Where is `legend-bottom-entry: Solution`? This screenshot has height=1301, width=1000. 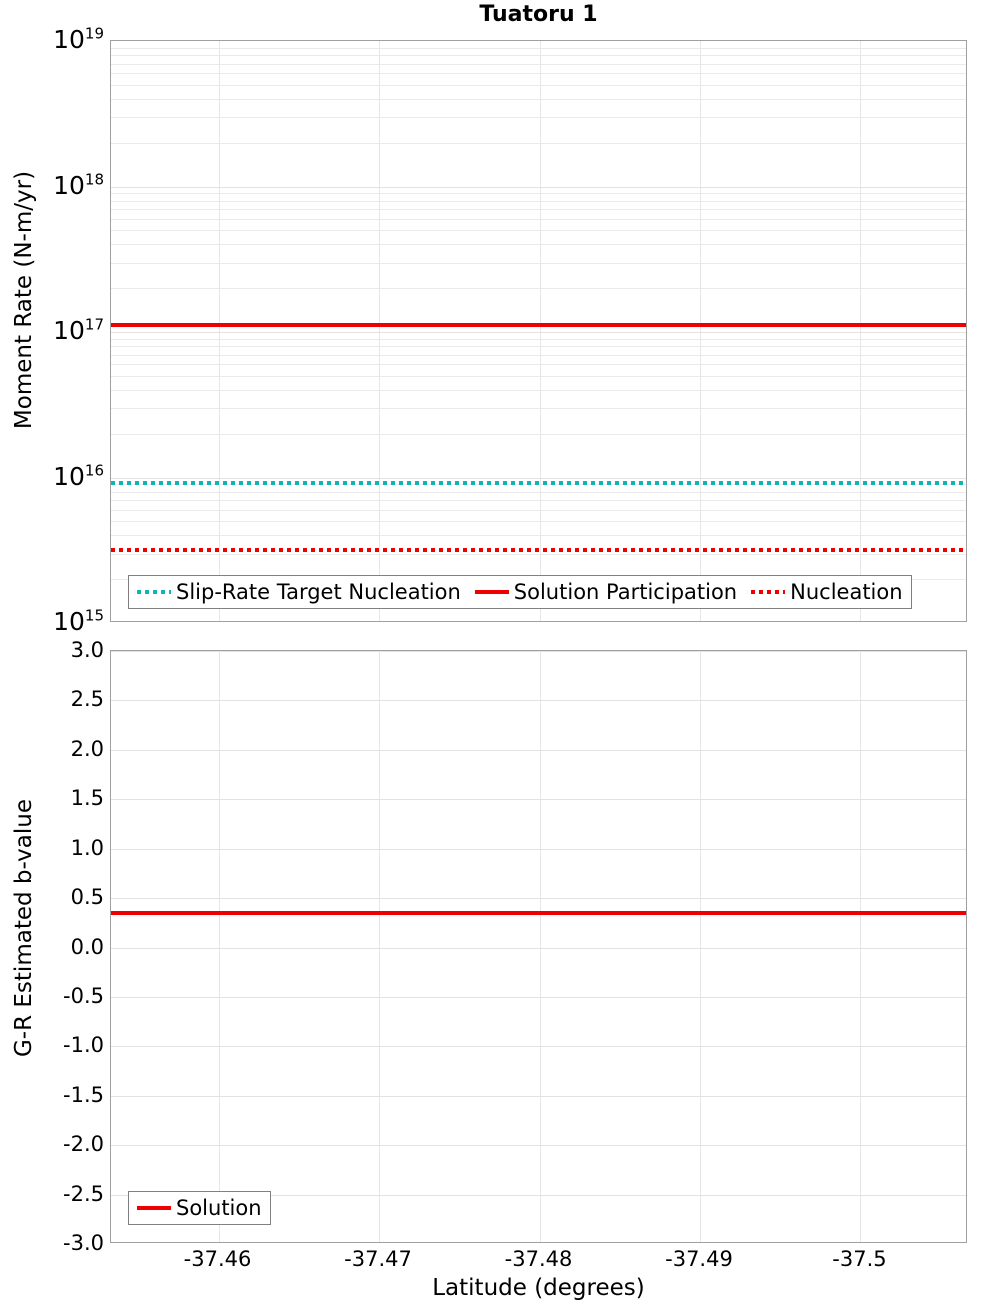
legend-bottom-entry: Solution is located at coordinates (199, 1207).